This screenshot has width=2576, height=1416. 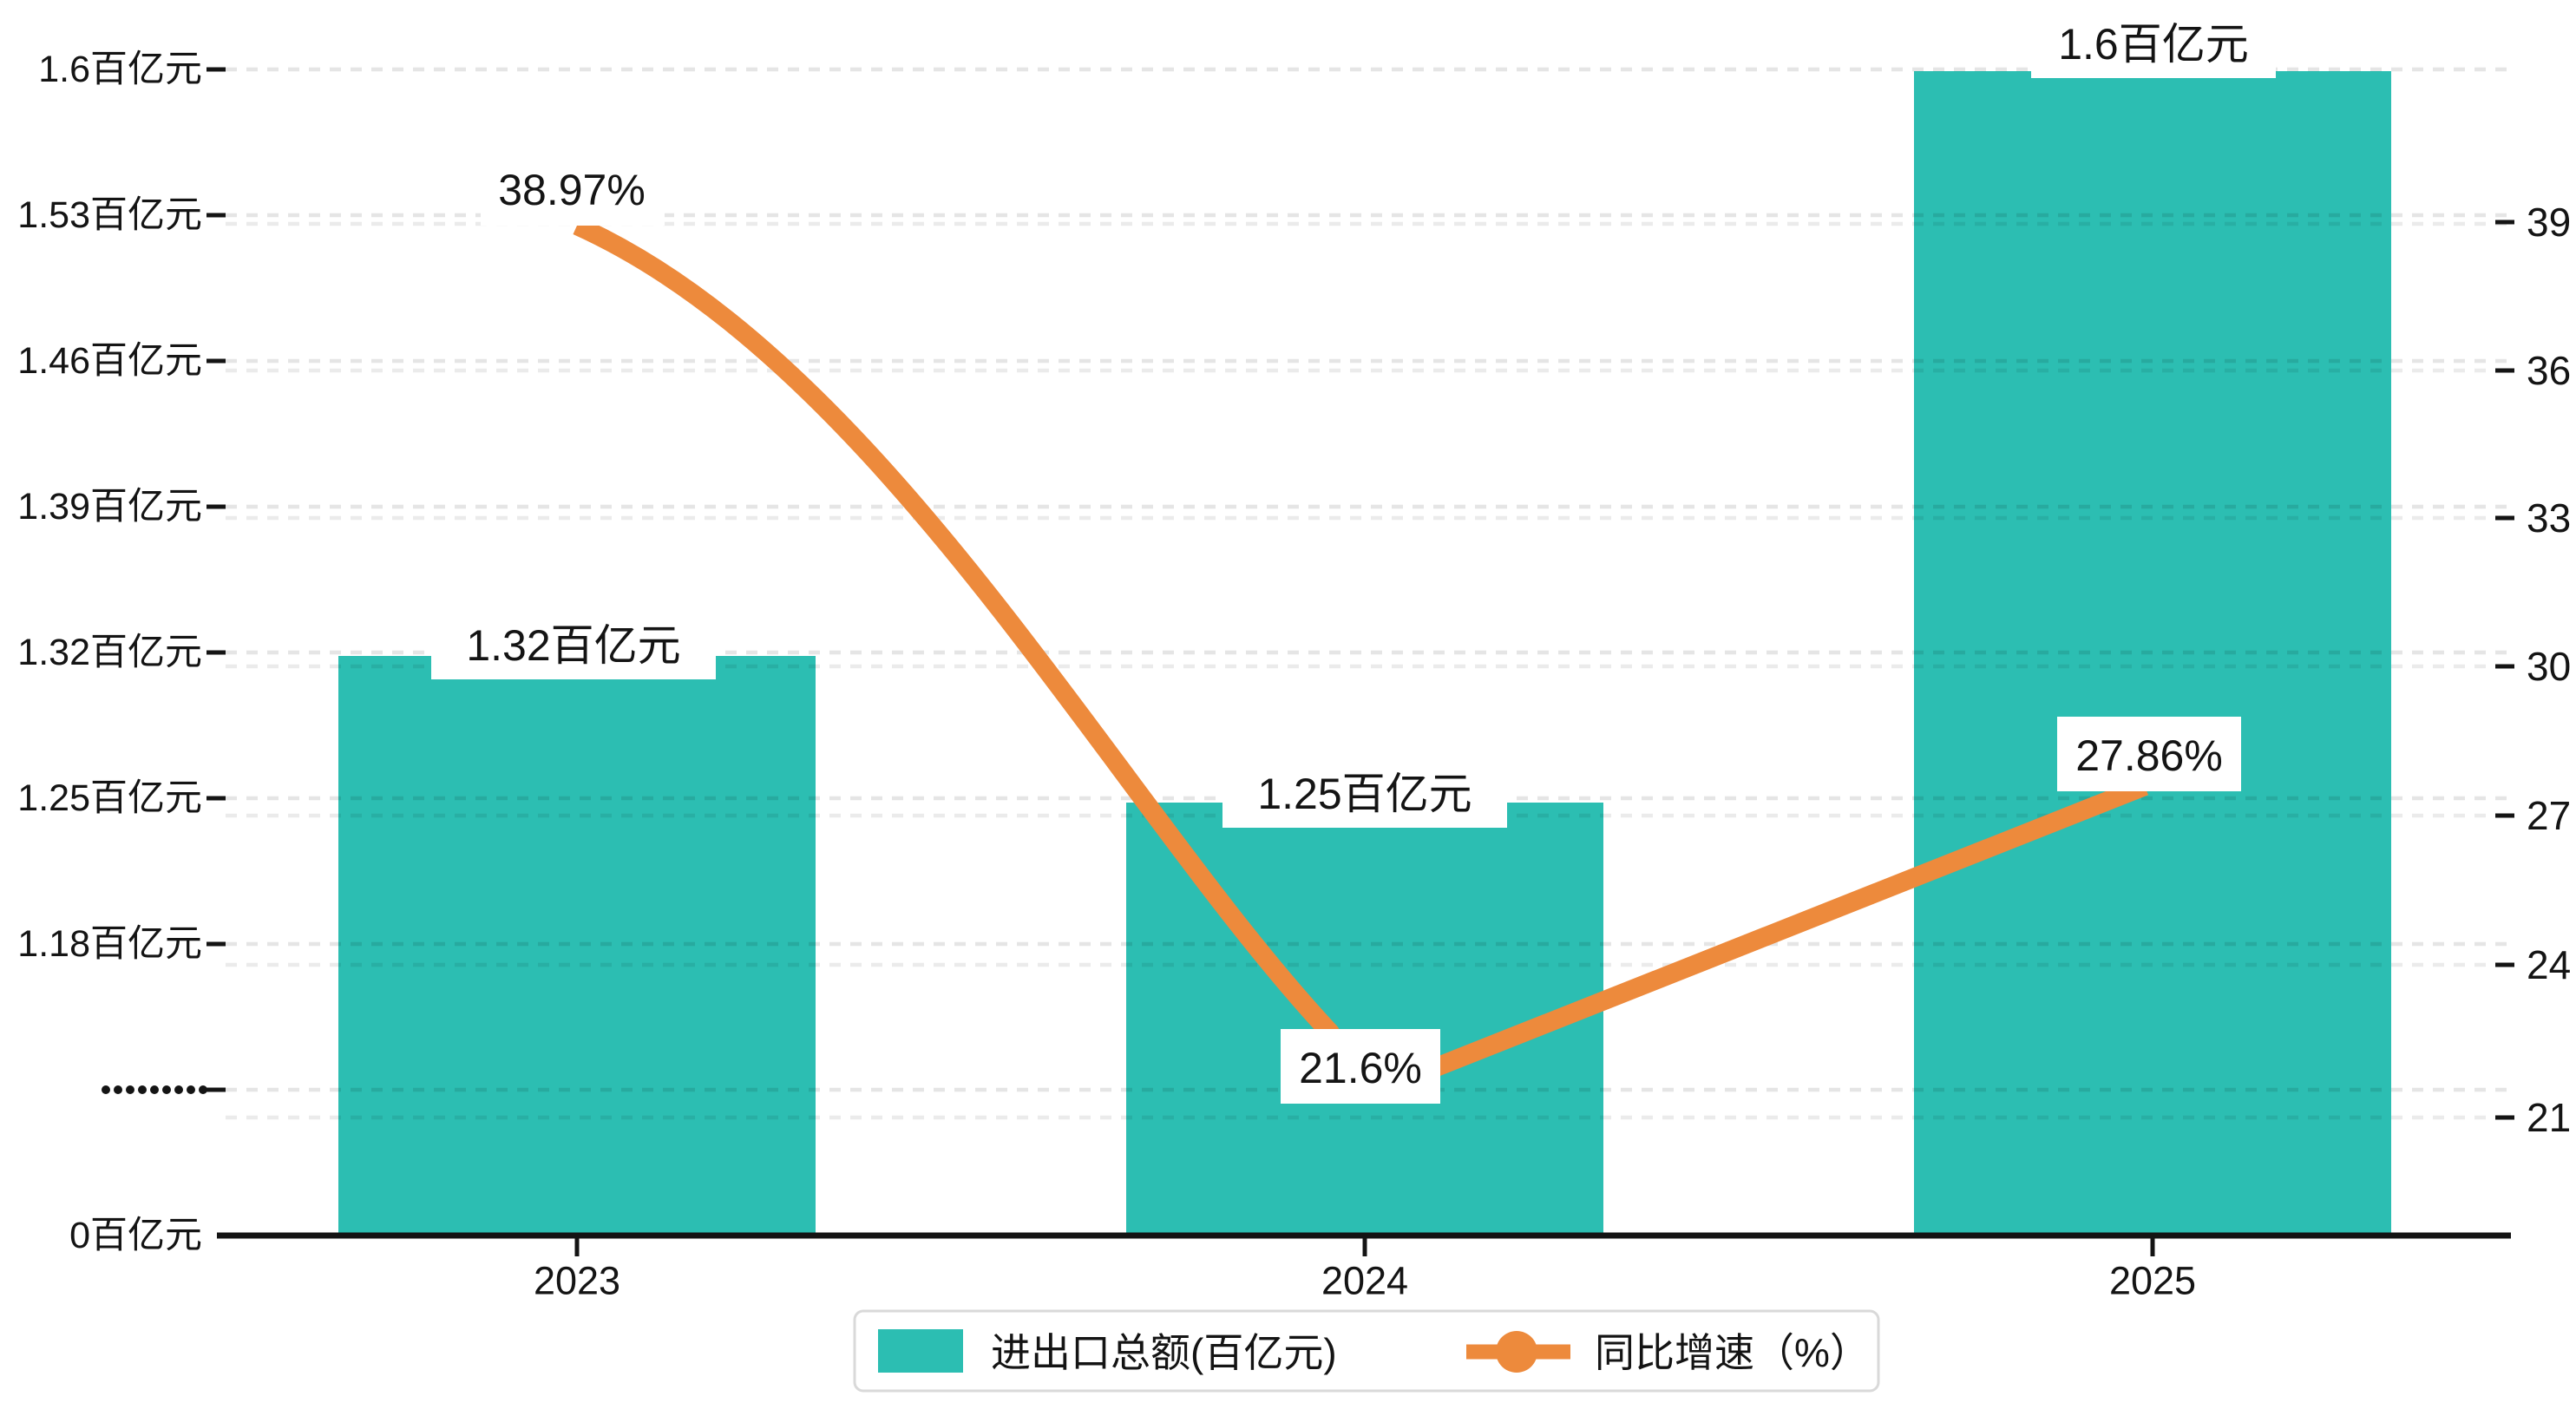 What do you see at coordinates (120, 69) in the screenshot?
I see `y-left-label-1-6: 1.6百亿元` at bounding box center [120, 69].